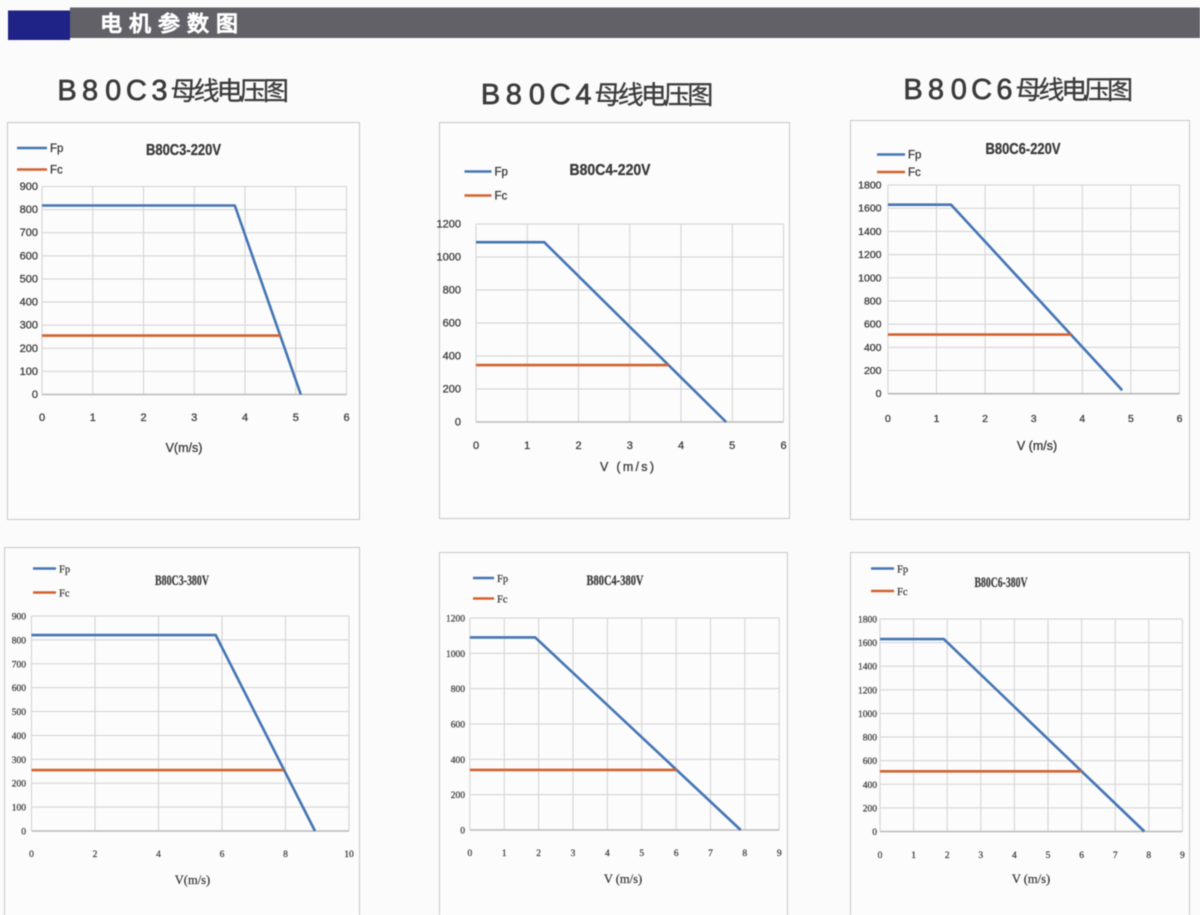  Describe the element at coordinates (29, 187) in the screenshot. I see `svg-text: 900` at that location.